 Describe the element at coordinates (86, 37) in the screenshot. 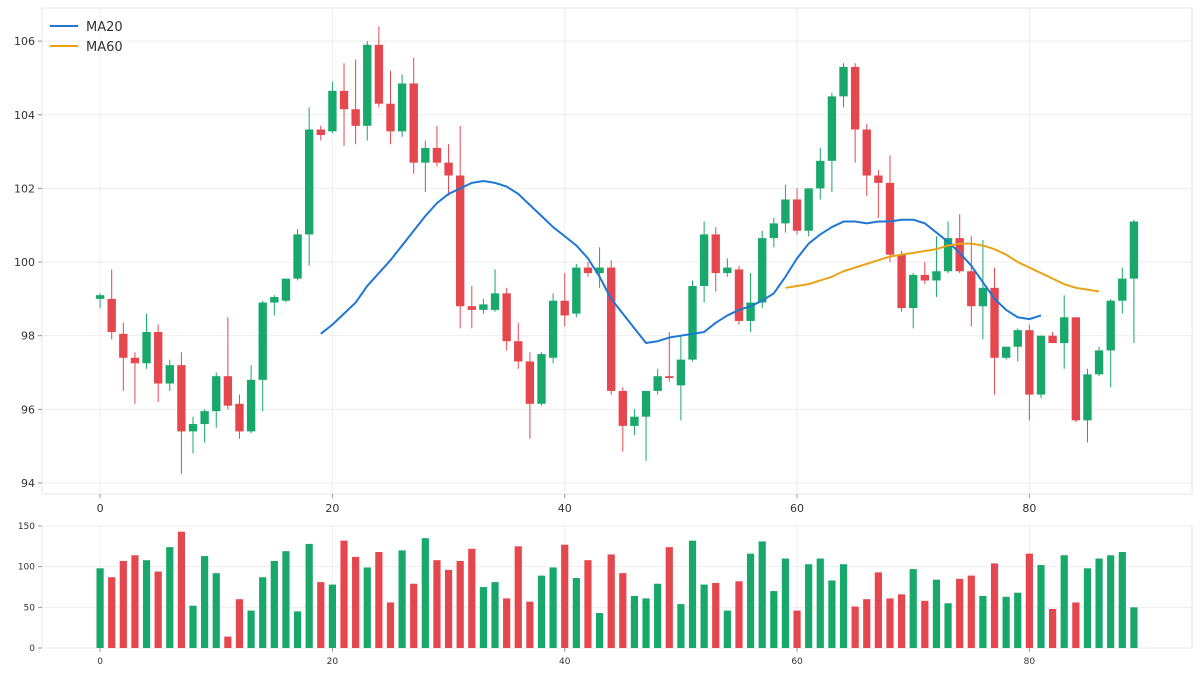

I see `legend: MA20 MA60` at that location.